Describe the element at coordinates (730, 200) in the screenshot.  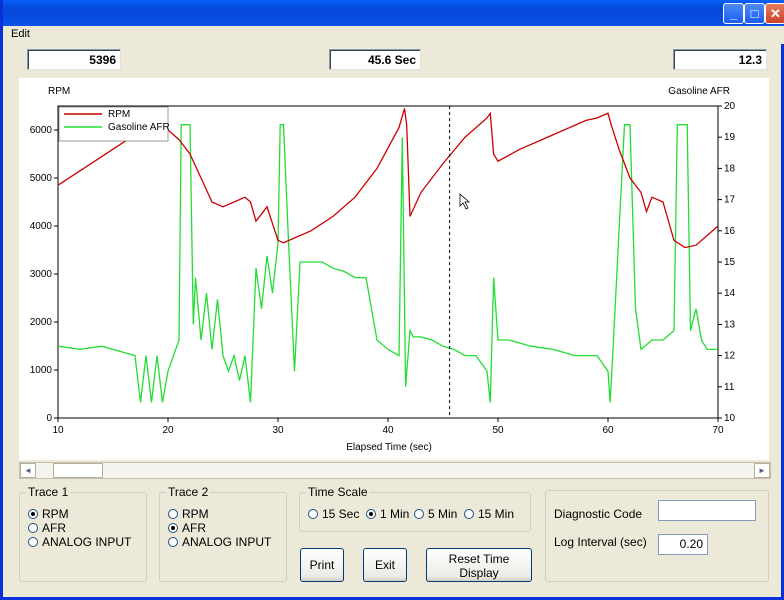
I see `y2-tick-label: 17` at that location.